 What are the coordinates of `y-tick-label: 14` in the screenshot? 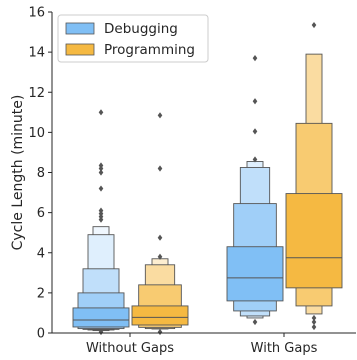 It's located at (36, 53).